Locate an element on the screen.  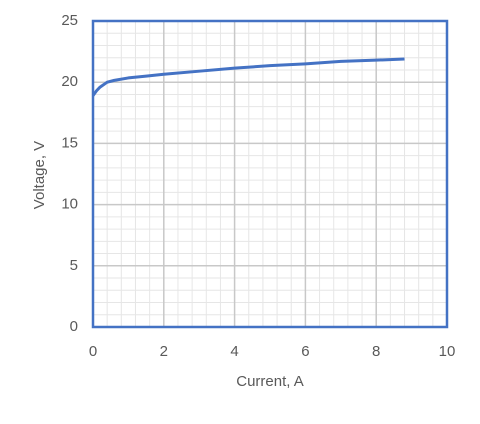
y-tick-label: 0 is located at coordinates (74, 326).